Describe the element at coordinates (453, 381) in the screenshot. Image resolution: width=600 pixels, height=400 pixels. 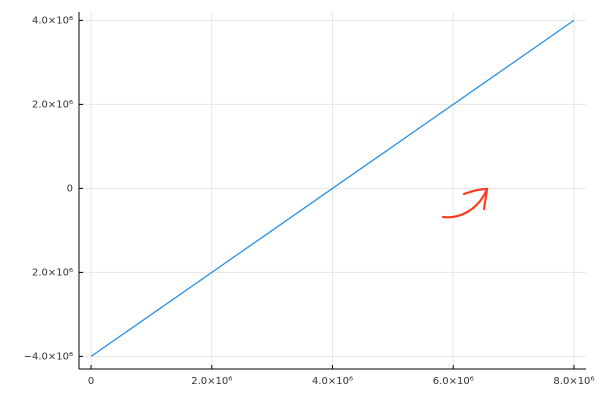
I see `x-tick-label: 6.0×10⁶` at that location.